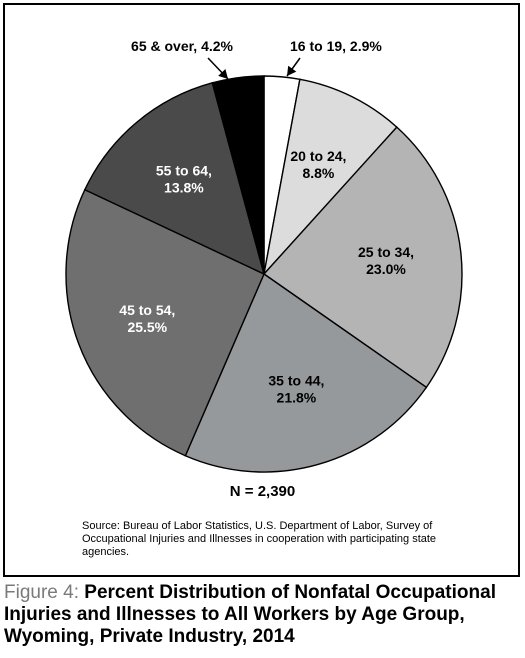 The width and height of the screenshot is (525, 658). I want to click on sample-size-label: N = 2,390, so click(262, 491).